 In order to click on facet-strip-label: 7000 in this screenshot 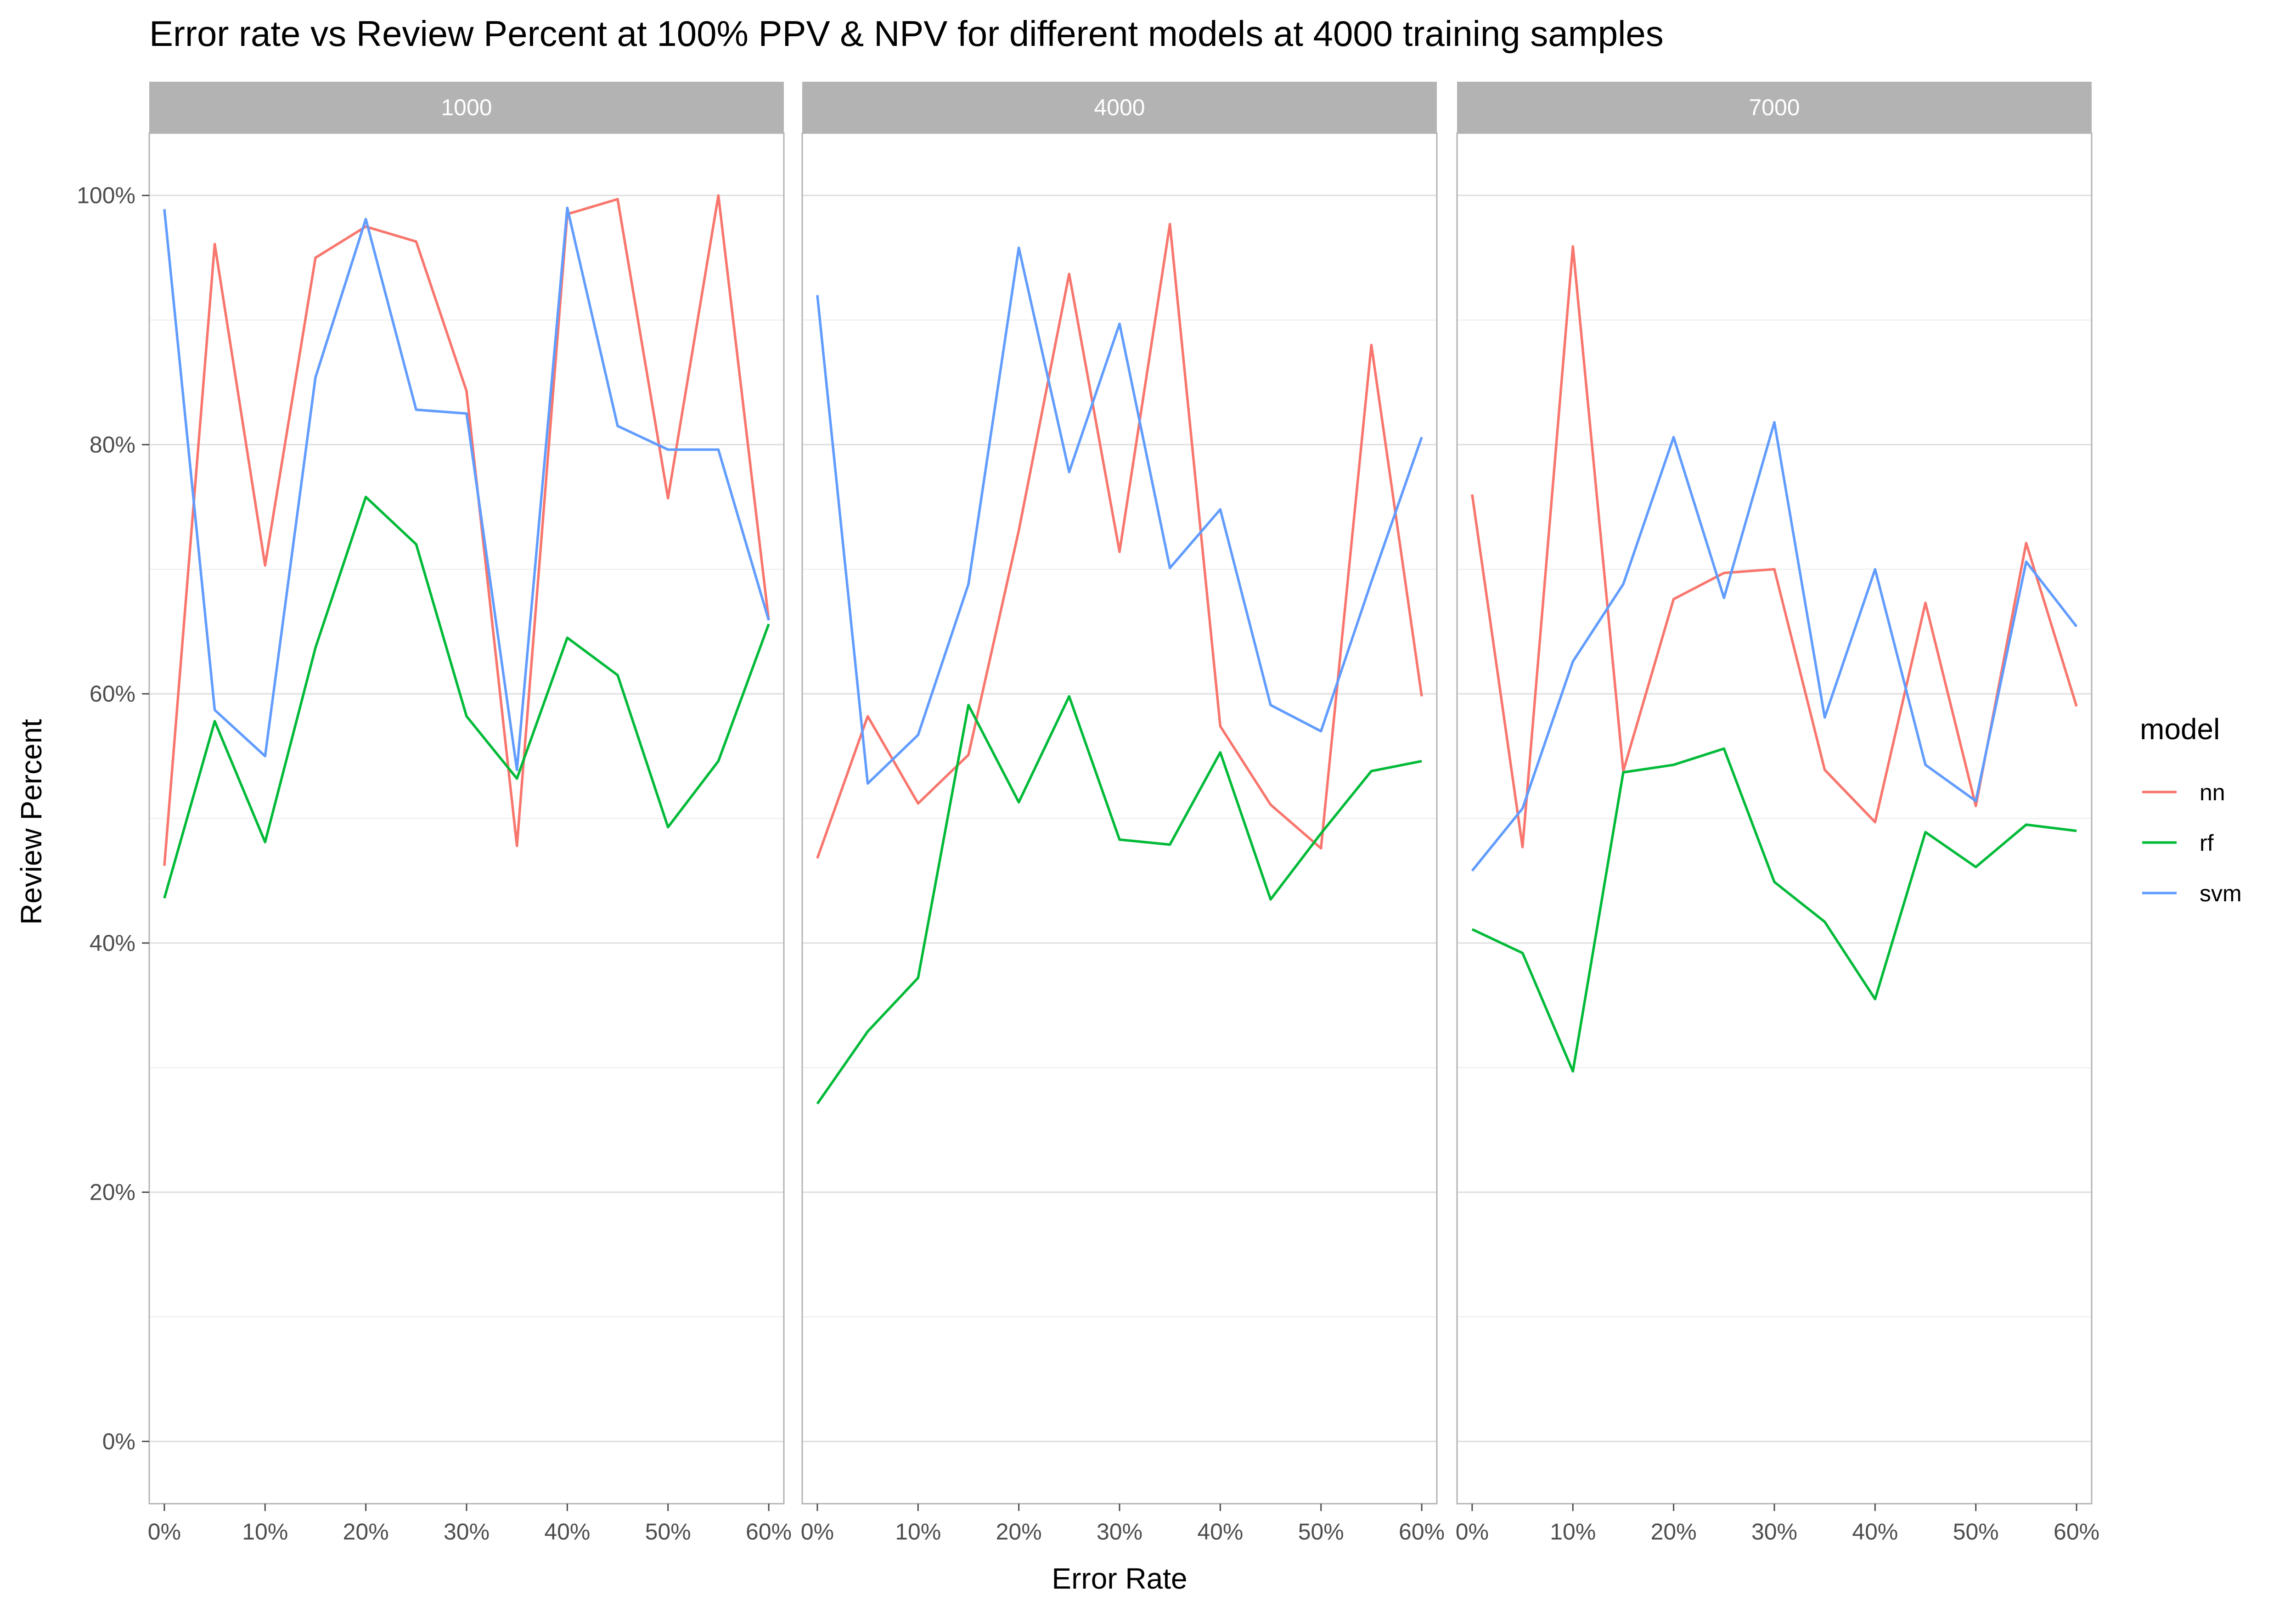, I will do `click(1774, 107)`.